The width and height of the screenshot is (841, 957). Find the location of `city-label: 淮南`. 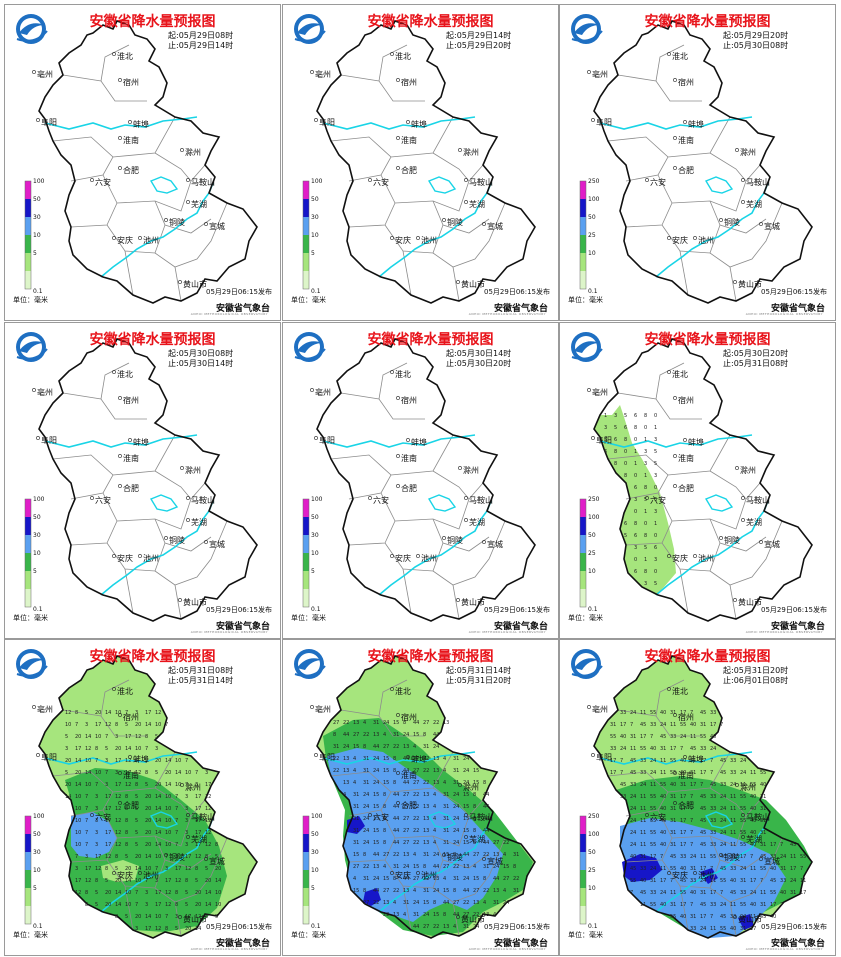

city-label: 淮南 is located at coordinates (686, 458).